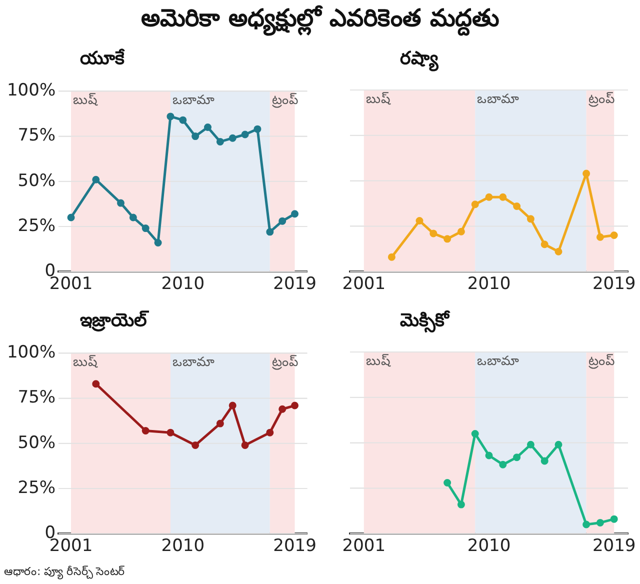 Image resolution: width=640 pixels, height=584 pixels. I want to click on chart-title: రష్యా, so click(419, 60).